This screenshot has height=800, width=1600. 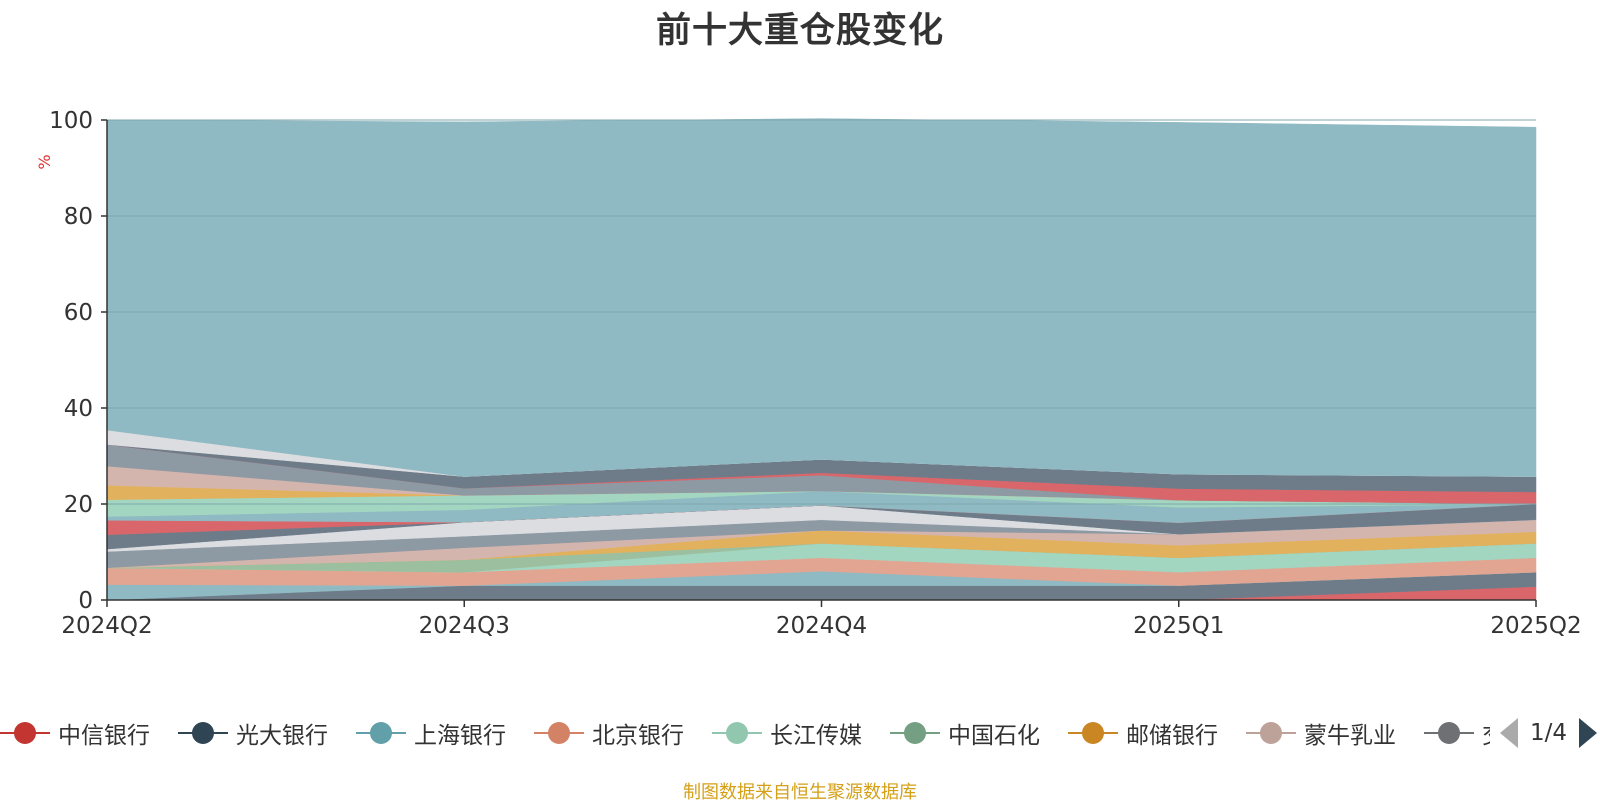 I want to click on y-tick-label: 20, so click(x=78, y=505).